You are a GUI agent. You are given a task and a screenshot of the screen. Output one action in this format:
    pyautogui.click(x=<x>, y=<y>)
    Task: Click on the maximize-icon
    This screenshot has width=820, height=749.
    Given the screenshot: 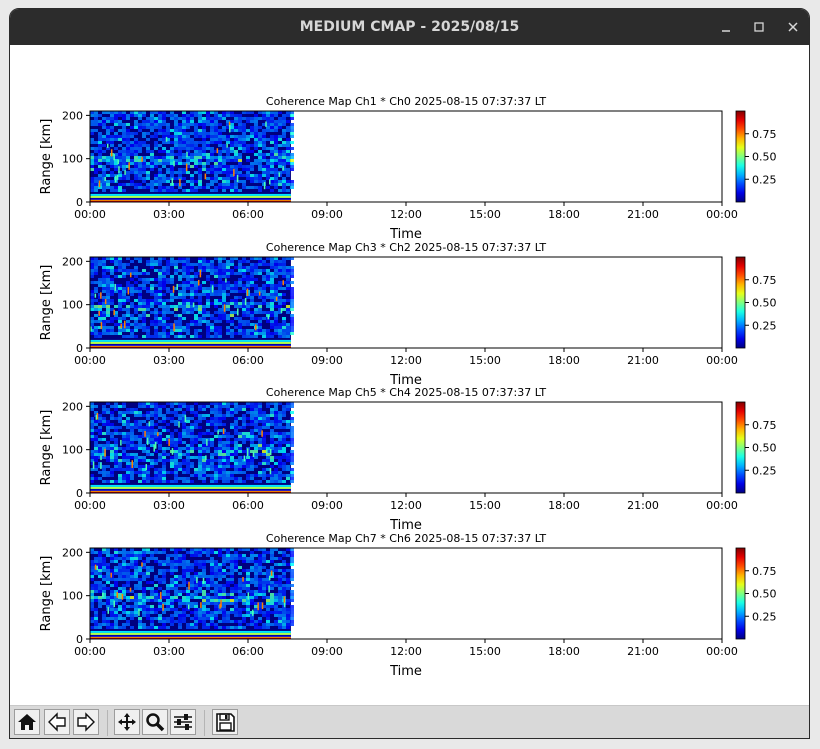 What is the action you would take?
    pyautogui.click(x=759, y=27)
    